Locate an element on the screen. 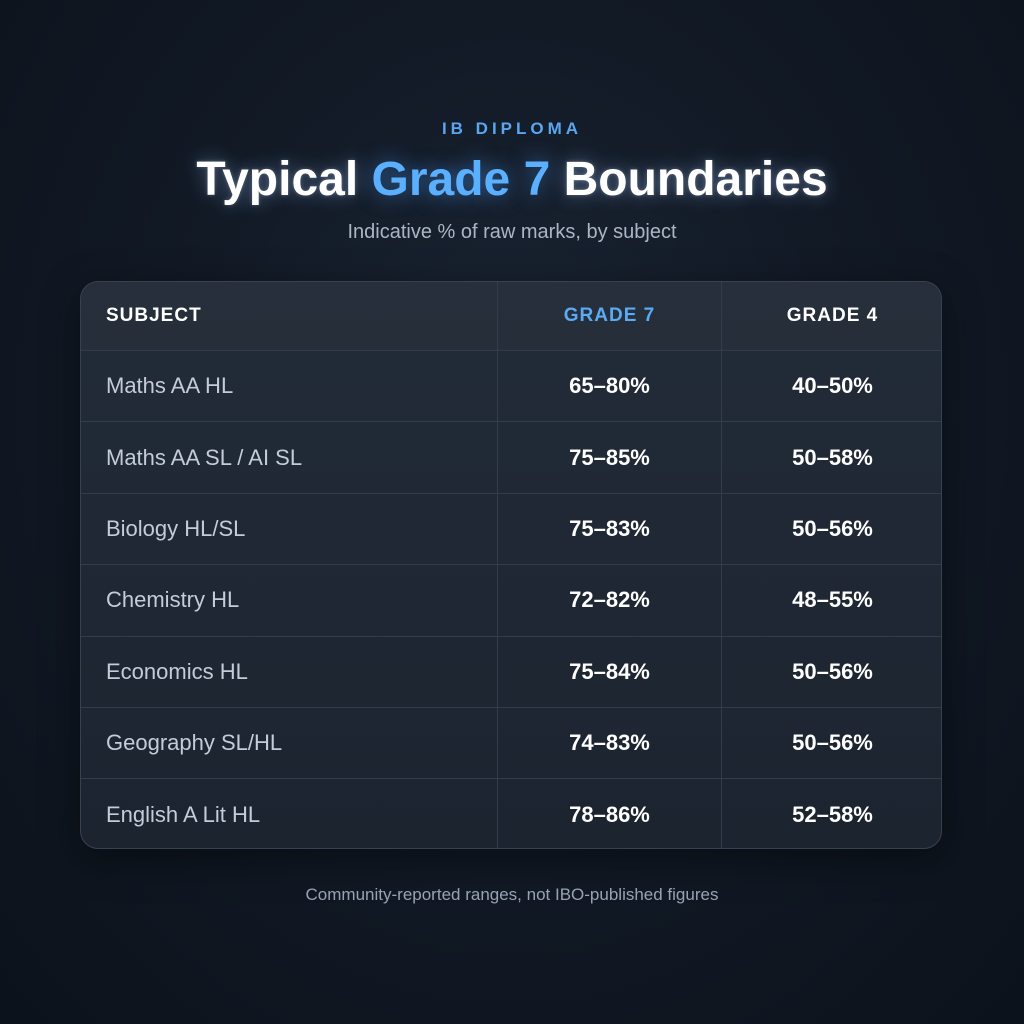 The image size is (1024, 1024). grade-7-cell: 78–86% is located at coordinates (609, 813).